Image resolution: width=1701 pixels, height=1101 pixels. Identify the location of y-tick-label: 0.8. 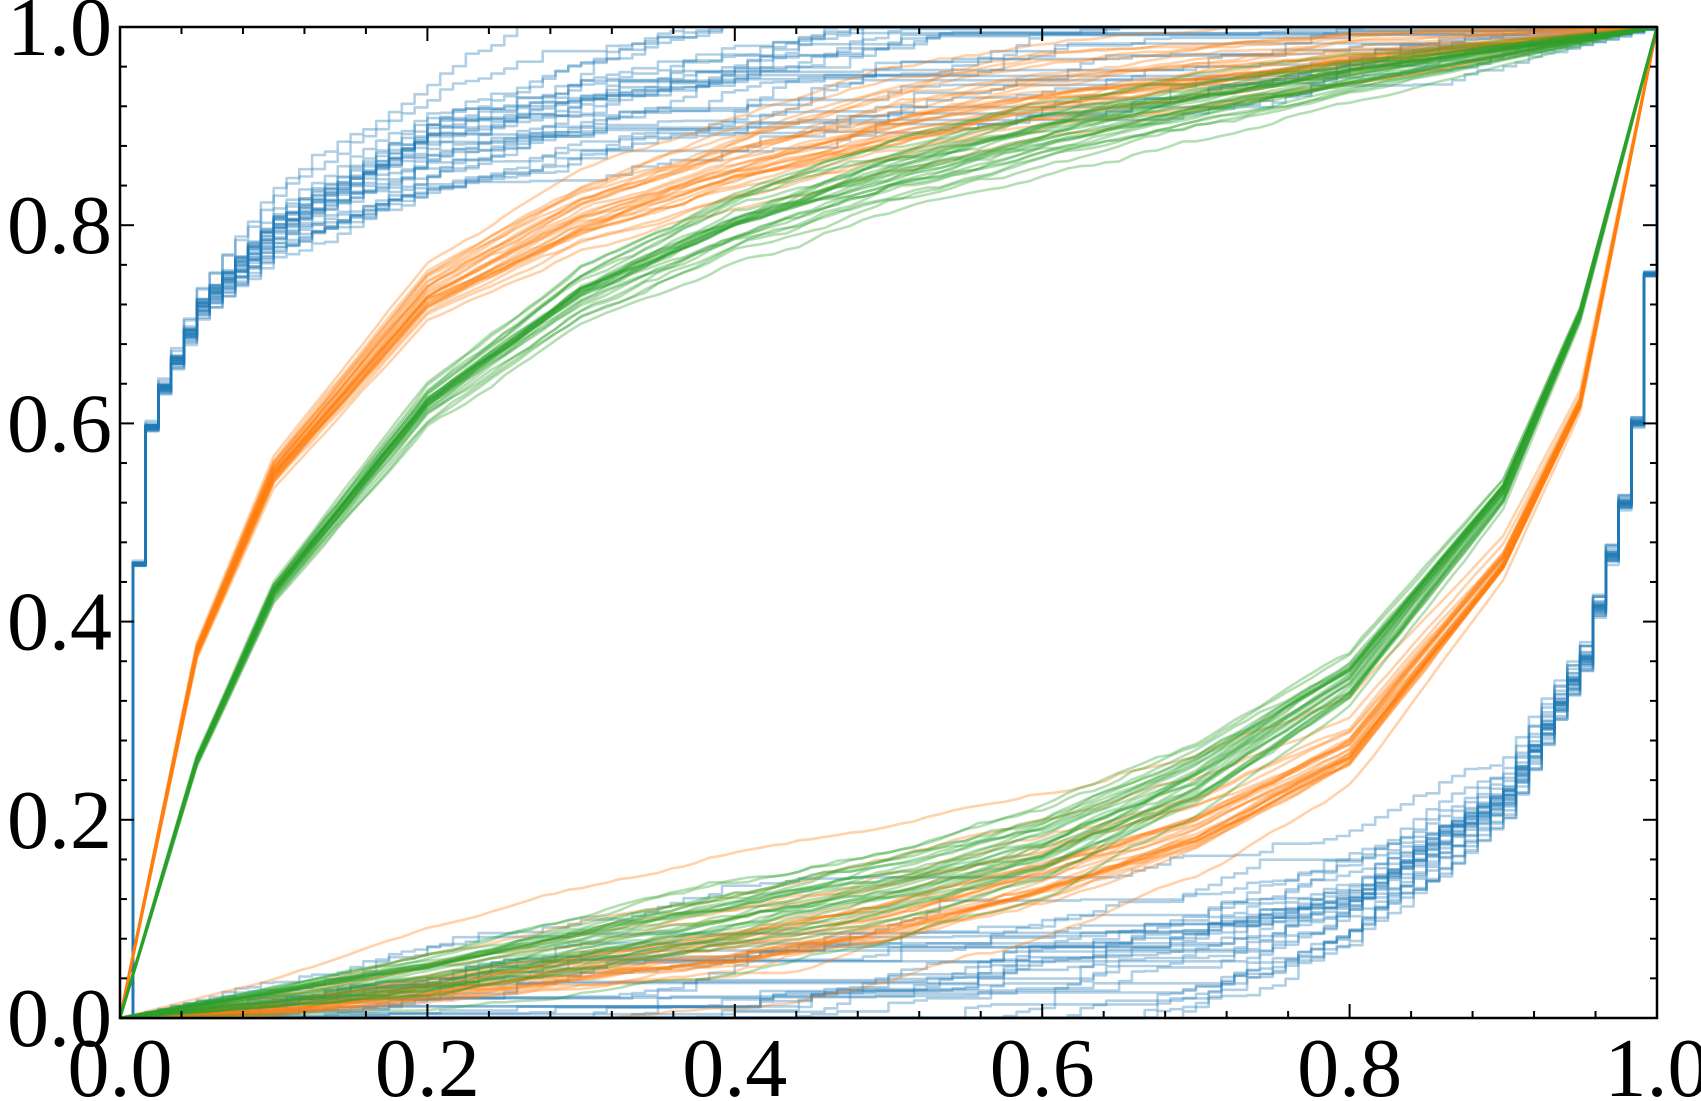
(59, 225).